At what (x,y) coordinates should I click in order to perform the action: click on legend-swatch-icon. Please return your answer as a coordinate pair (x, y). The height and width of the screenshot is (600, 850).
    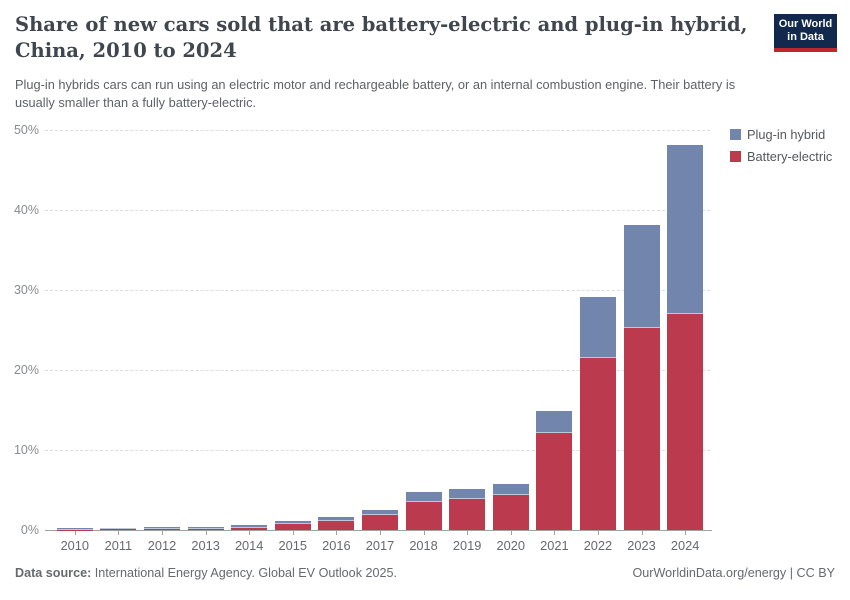
    Looking at the image, I should click on (735, 134).